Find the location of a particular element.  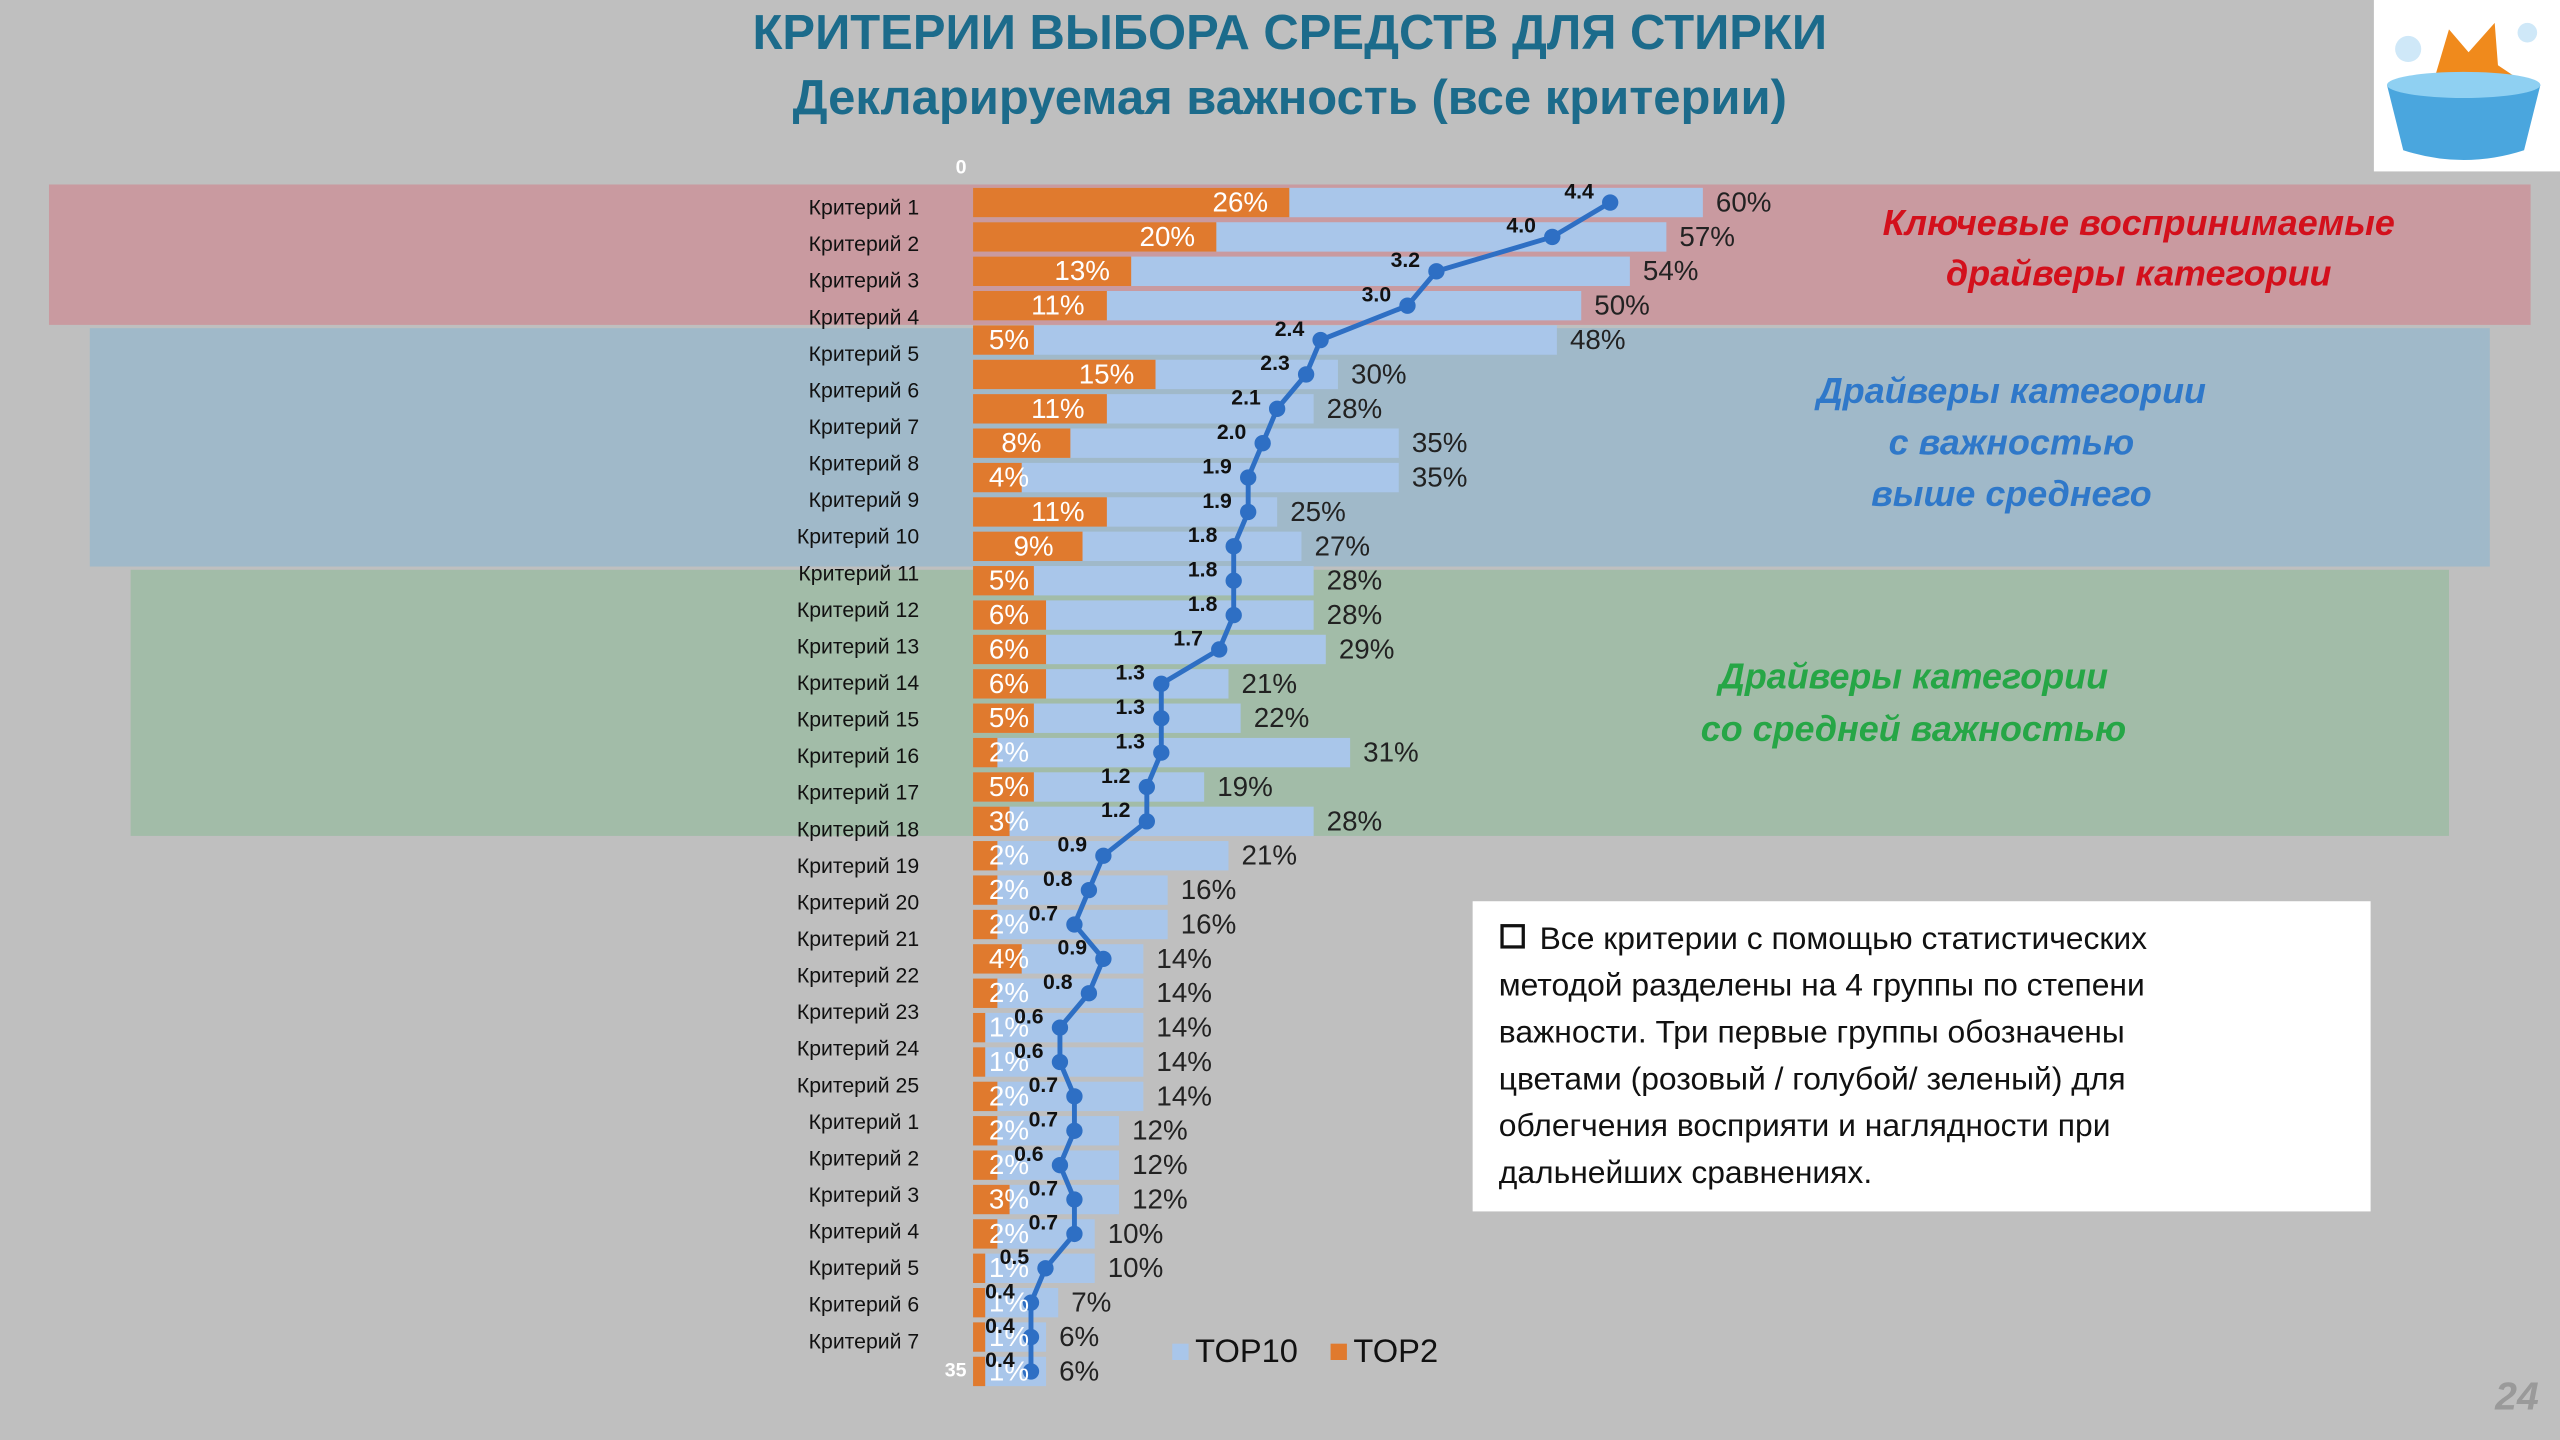

line-label: 3.2 is located at coordinates (1406, 260).